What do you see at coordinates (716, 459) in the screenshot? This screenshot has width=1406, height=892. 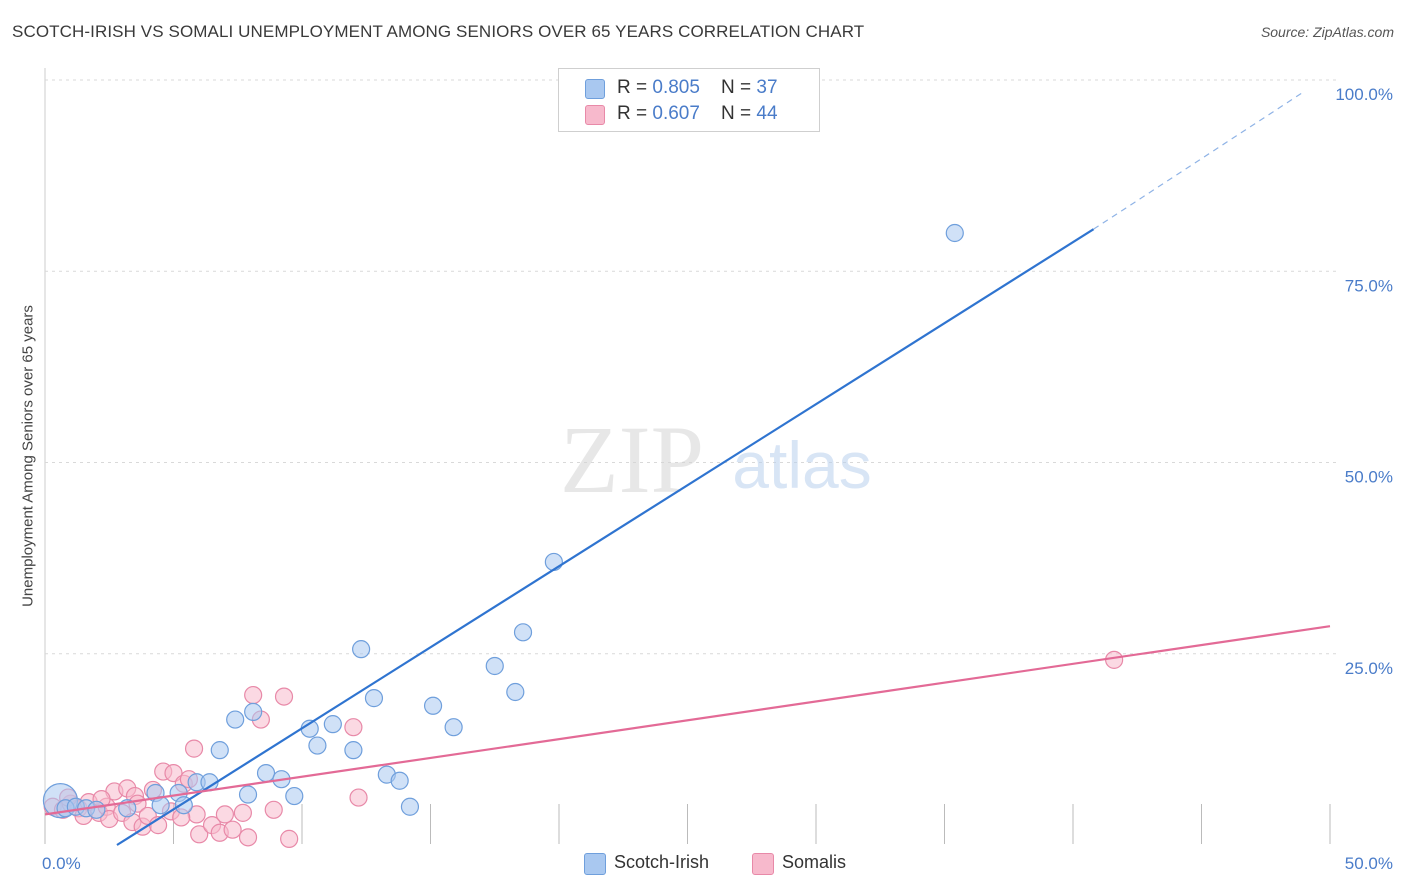 I see `watermark: ZIP atlas` at bounding box center [716, 459].